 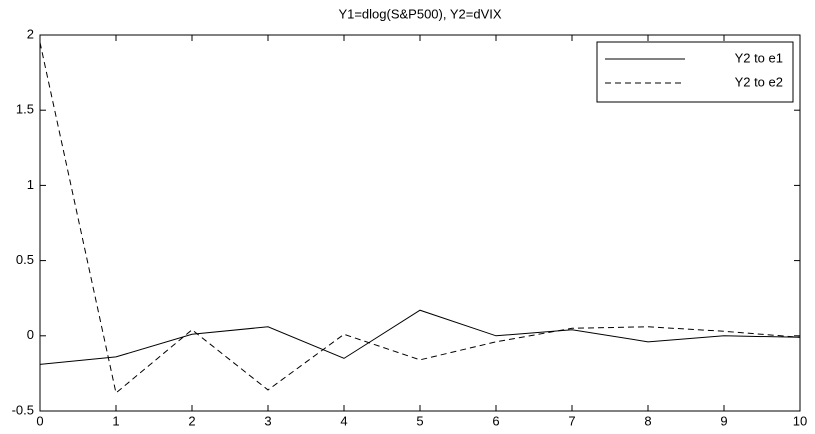 I want to click on x-tick-label: 7, so click(x=571, y=420).